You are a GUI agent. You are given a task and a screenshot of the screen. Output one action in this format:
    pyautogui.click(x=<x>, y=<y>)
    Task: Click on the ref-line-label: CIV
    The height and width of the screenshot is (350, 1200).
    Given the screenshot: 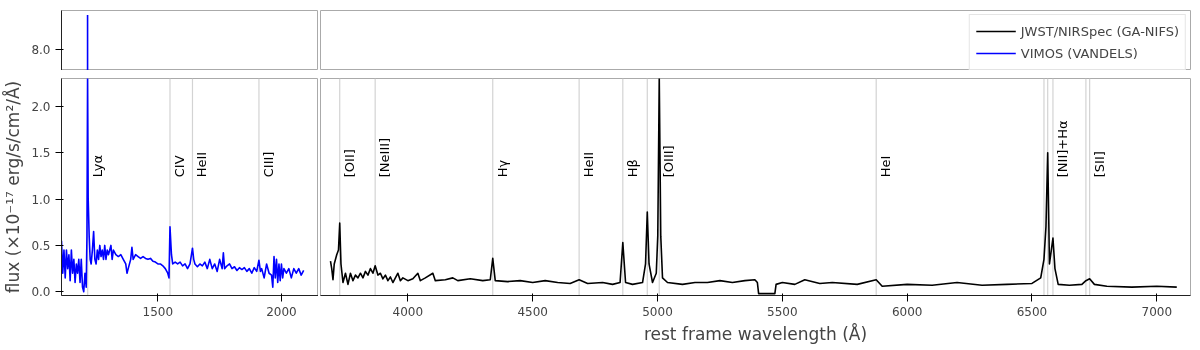 What is the action you would take?
    pyautogui.click(x=179, y=166)
    